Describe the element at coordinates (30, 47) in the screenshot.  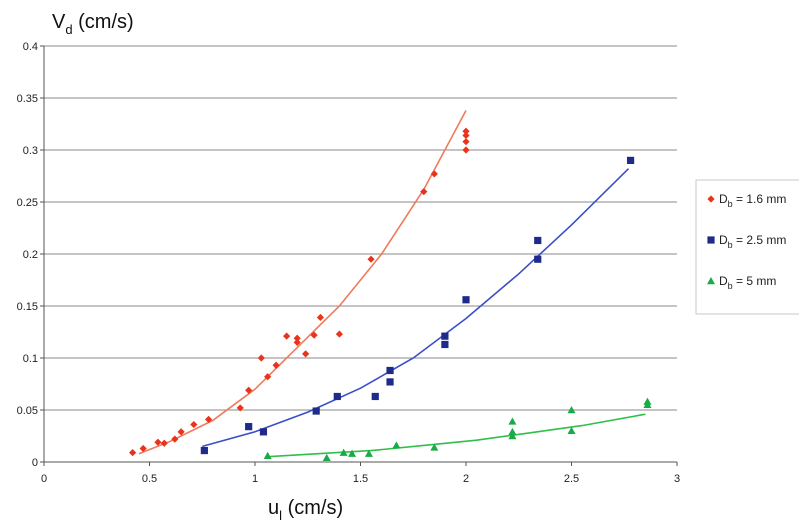
I see `y-tick-label-8: 0.4` at that location.